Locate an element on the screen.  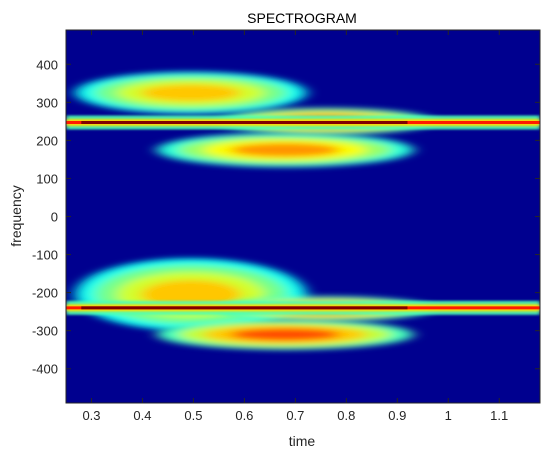
y-tick-label: 200 is located at coordinates (47, 140).